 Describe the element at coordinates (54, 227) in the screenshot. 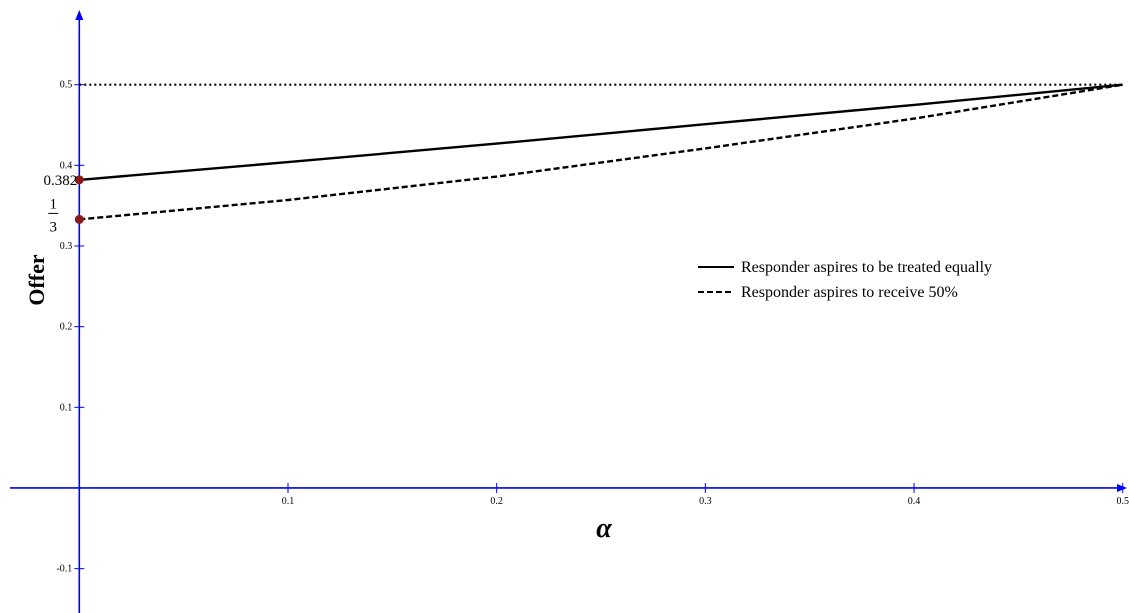

I see `marked-point-label-denominator-1: 3` at that location.